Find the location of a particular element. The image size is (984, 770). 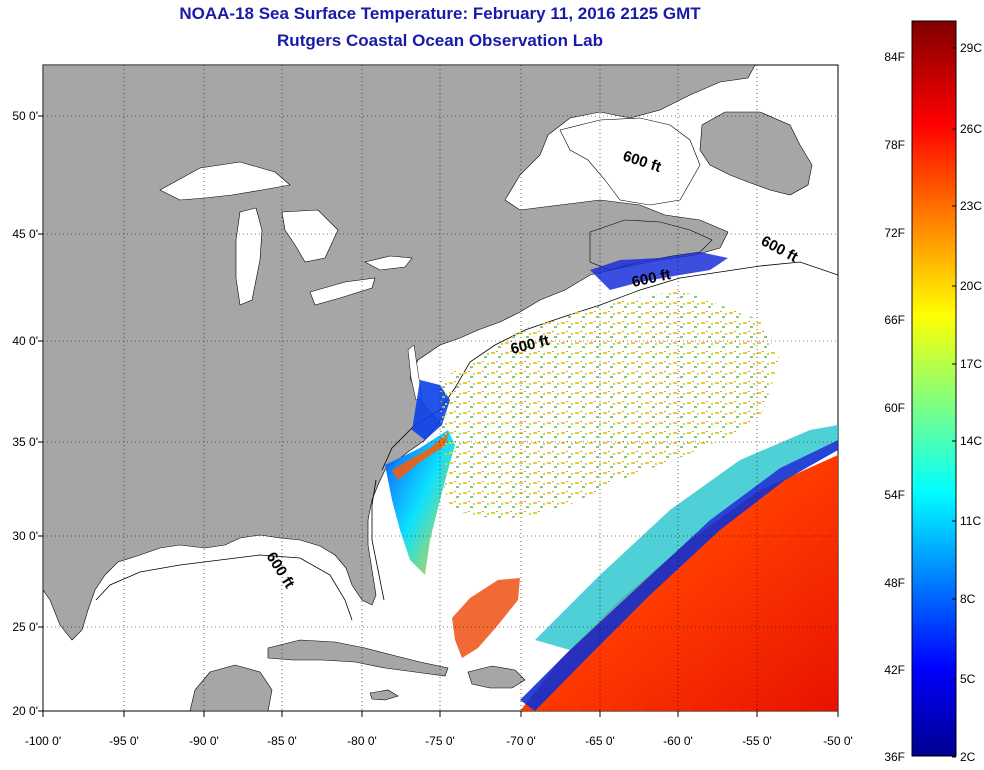

sst-scattered-field is located at coordinates (610, 405).